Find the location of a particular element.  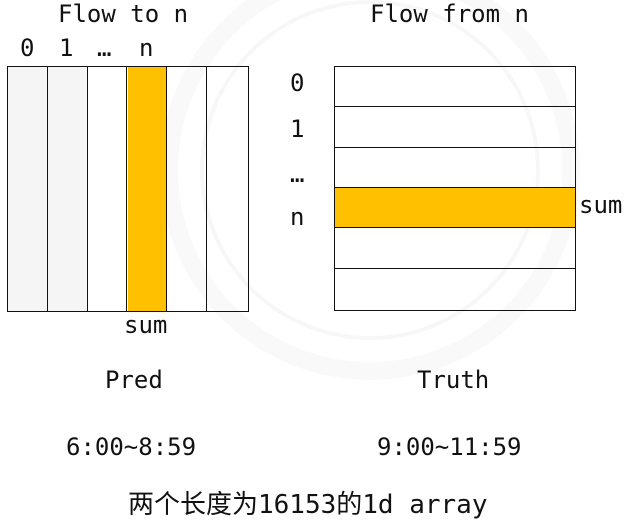

pred-title: Flow to n is located at coordinates (123, 14).